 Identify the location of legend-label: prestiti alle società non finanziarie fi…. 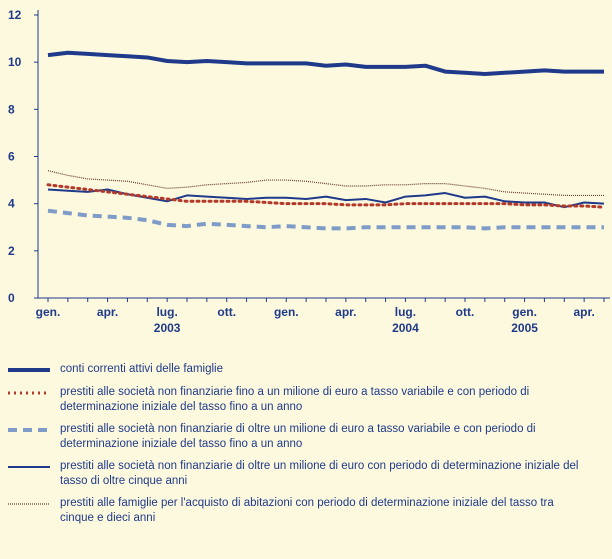
(295, 399).